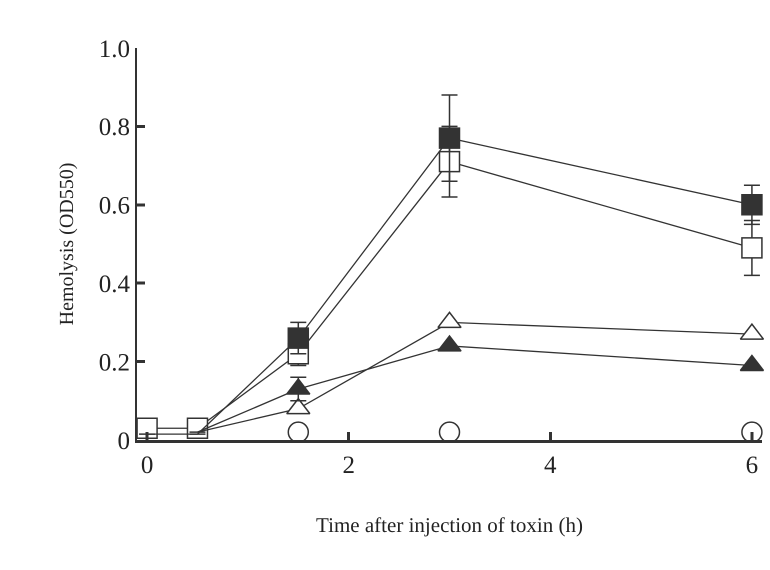  Describe the element at coordinates (752, 465) in the screenshot. I see `x-tick-label: 6` at that location.